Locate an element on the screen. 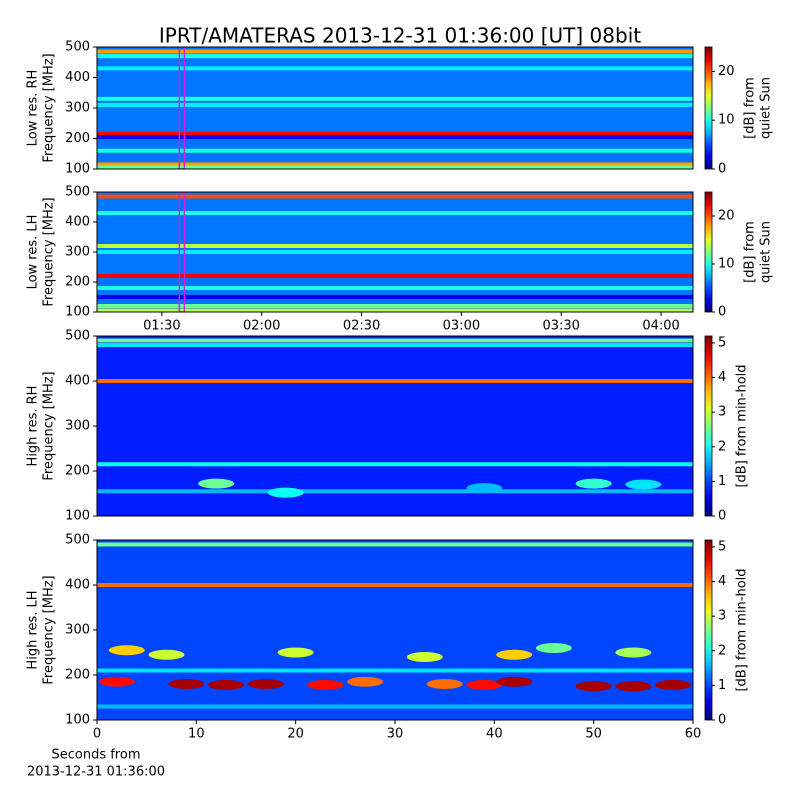  x-tick-label: 0 is located at coordinates (97, 734).